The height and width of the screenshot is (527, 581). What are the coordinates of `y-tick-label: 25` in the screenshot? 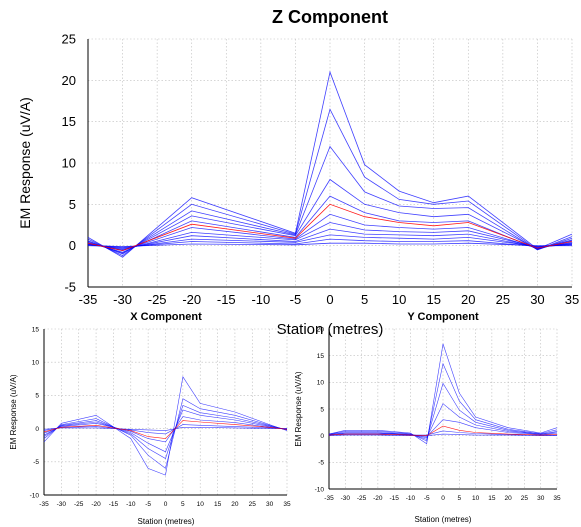 It's located at (69, 39).